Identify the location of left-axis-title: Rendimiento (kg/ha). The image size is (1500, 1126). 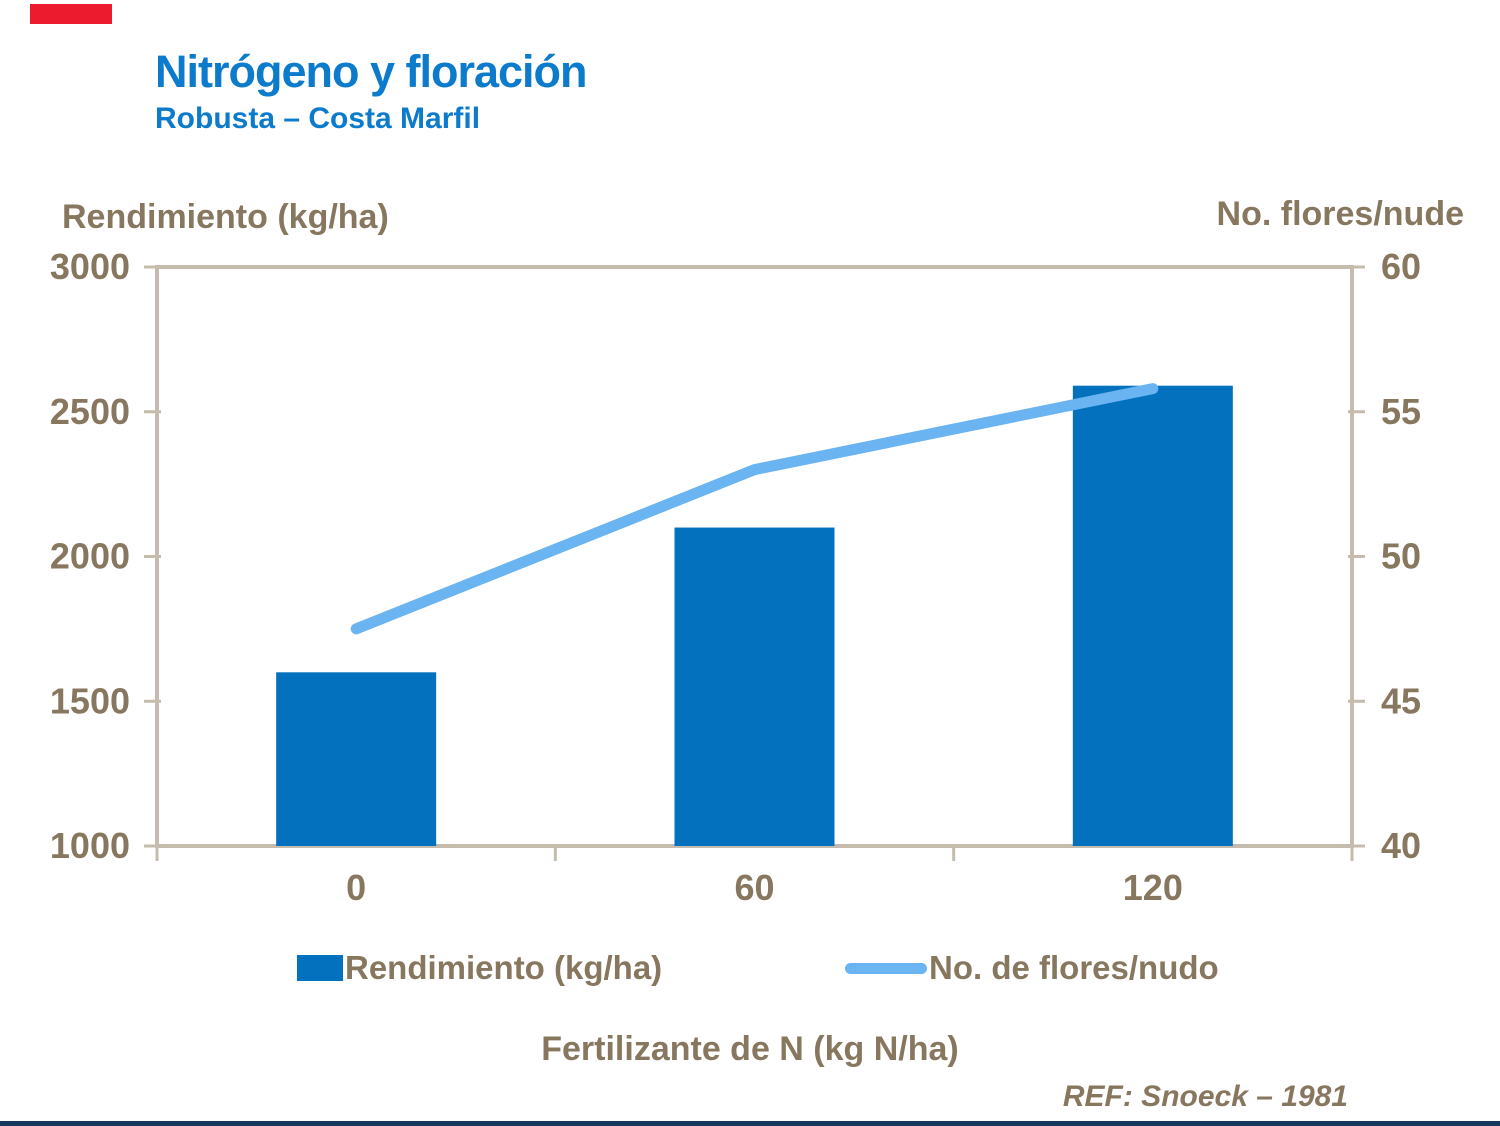
(225, 217).